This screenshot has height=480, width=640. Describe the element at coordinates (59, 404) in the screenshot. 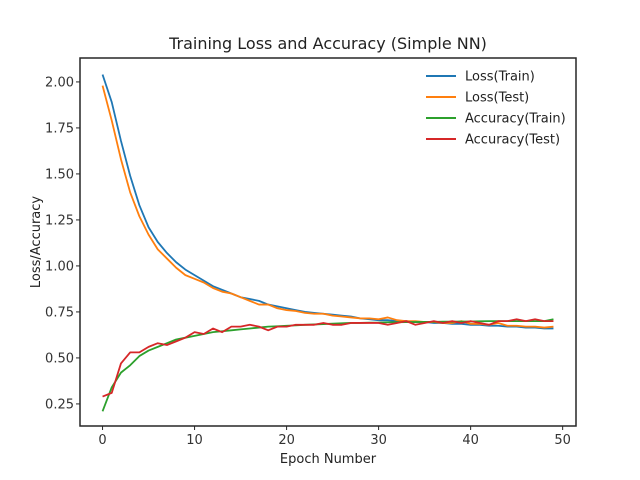

I see `y-tick-label: 0.25` at that location.